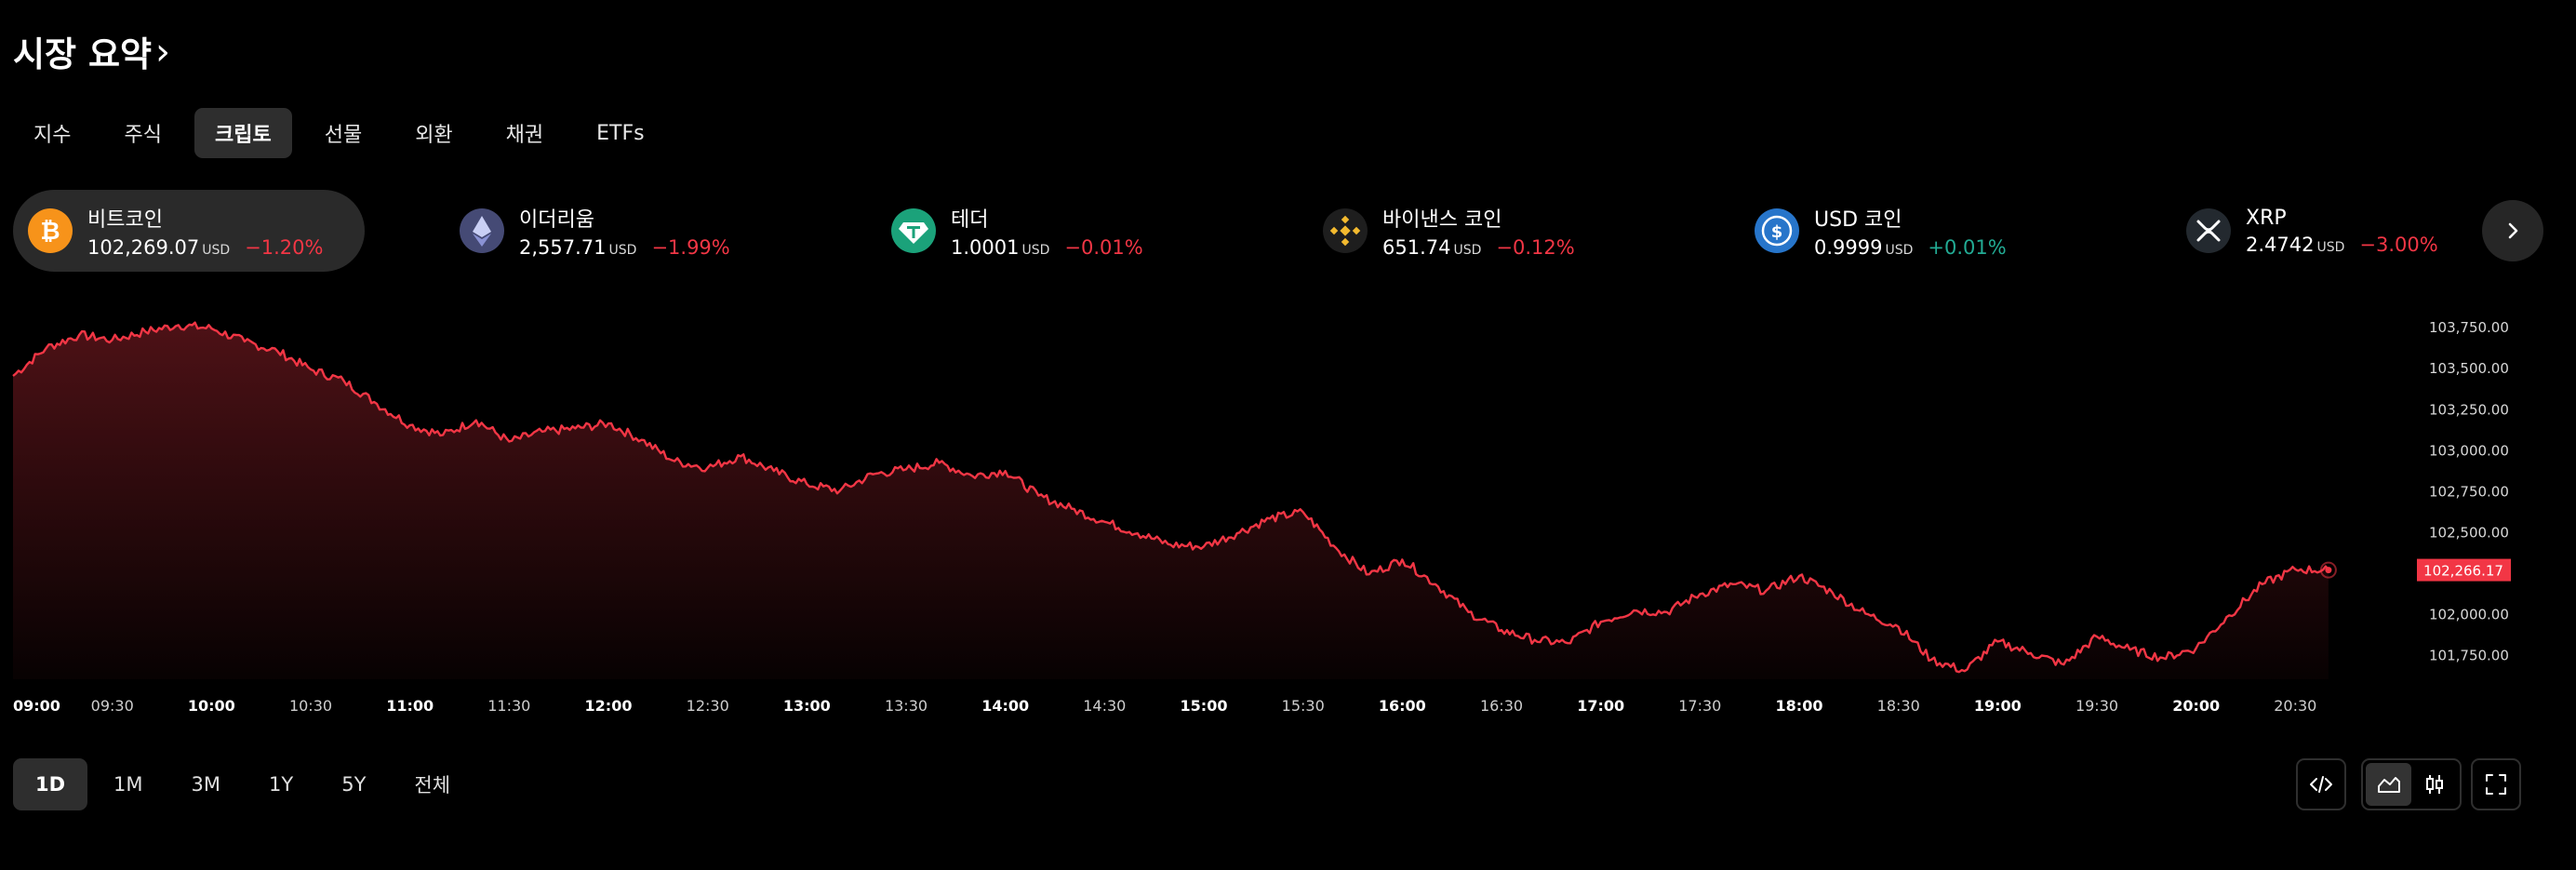 This screenshot has width=2576, height=870. I want to click on chevron-right-icon: ›, so click(163, 52).